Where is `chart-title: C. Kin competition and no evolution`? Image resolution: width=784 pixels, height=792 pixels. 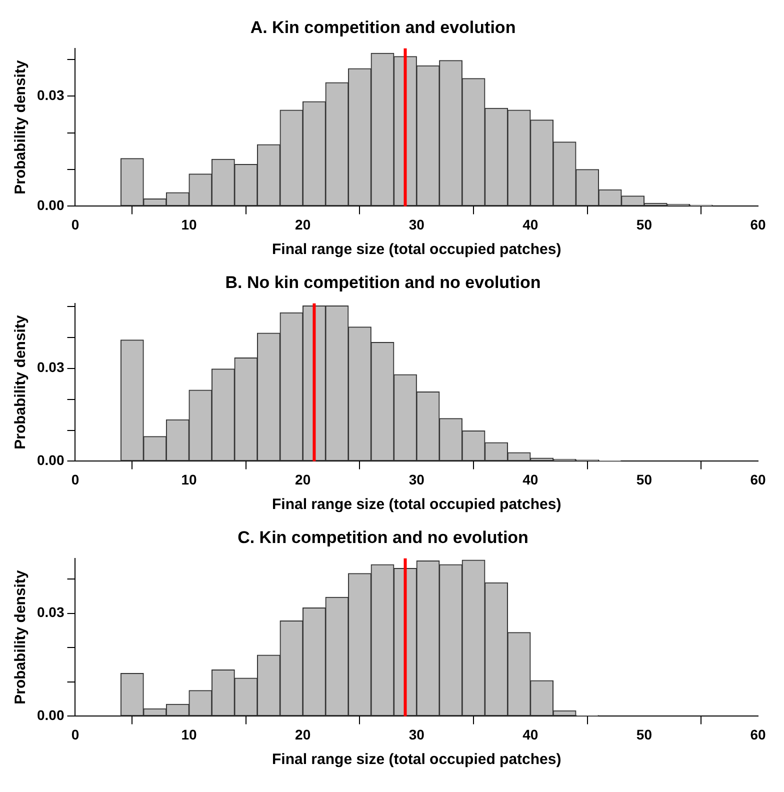 chart-title: C. Kin competition and no evolution is located at coordinates (383, 537).